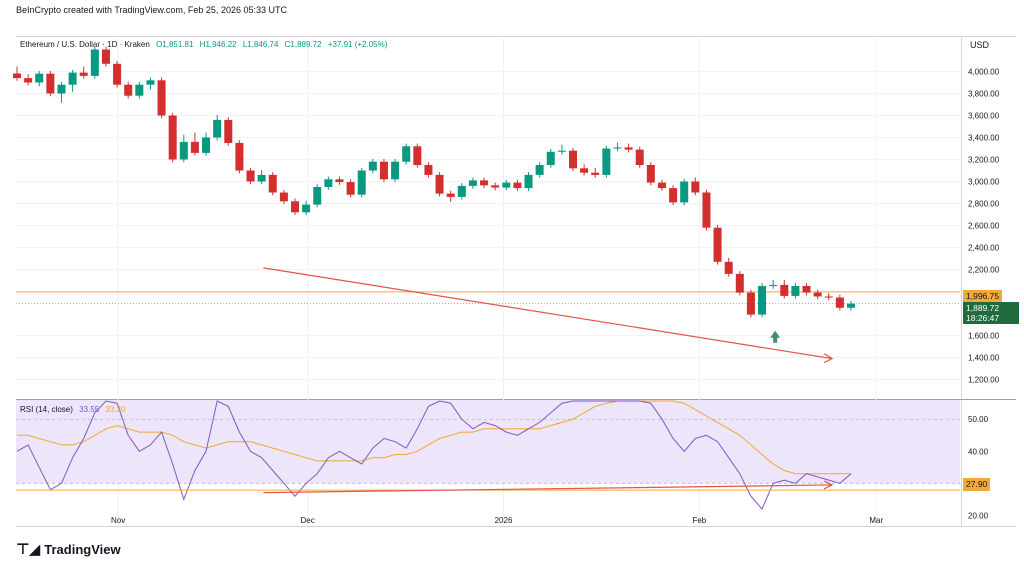 This screenshot has width=1024, height=568. Describe the element at coordinates (115, 409) in the screenshot. I see `rsi-ma-value: 33.30` at that location.